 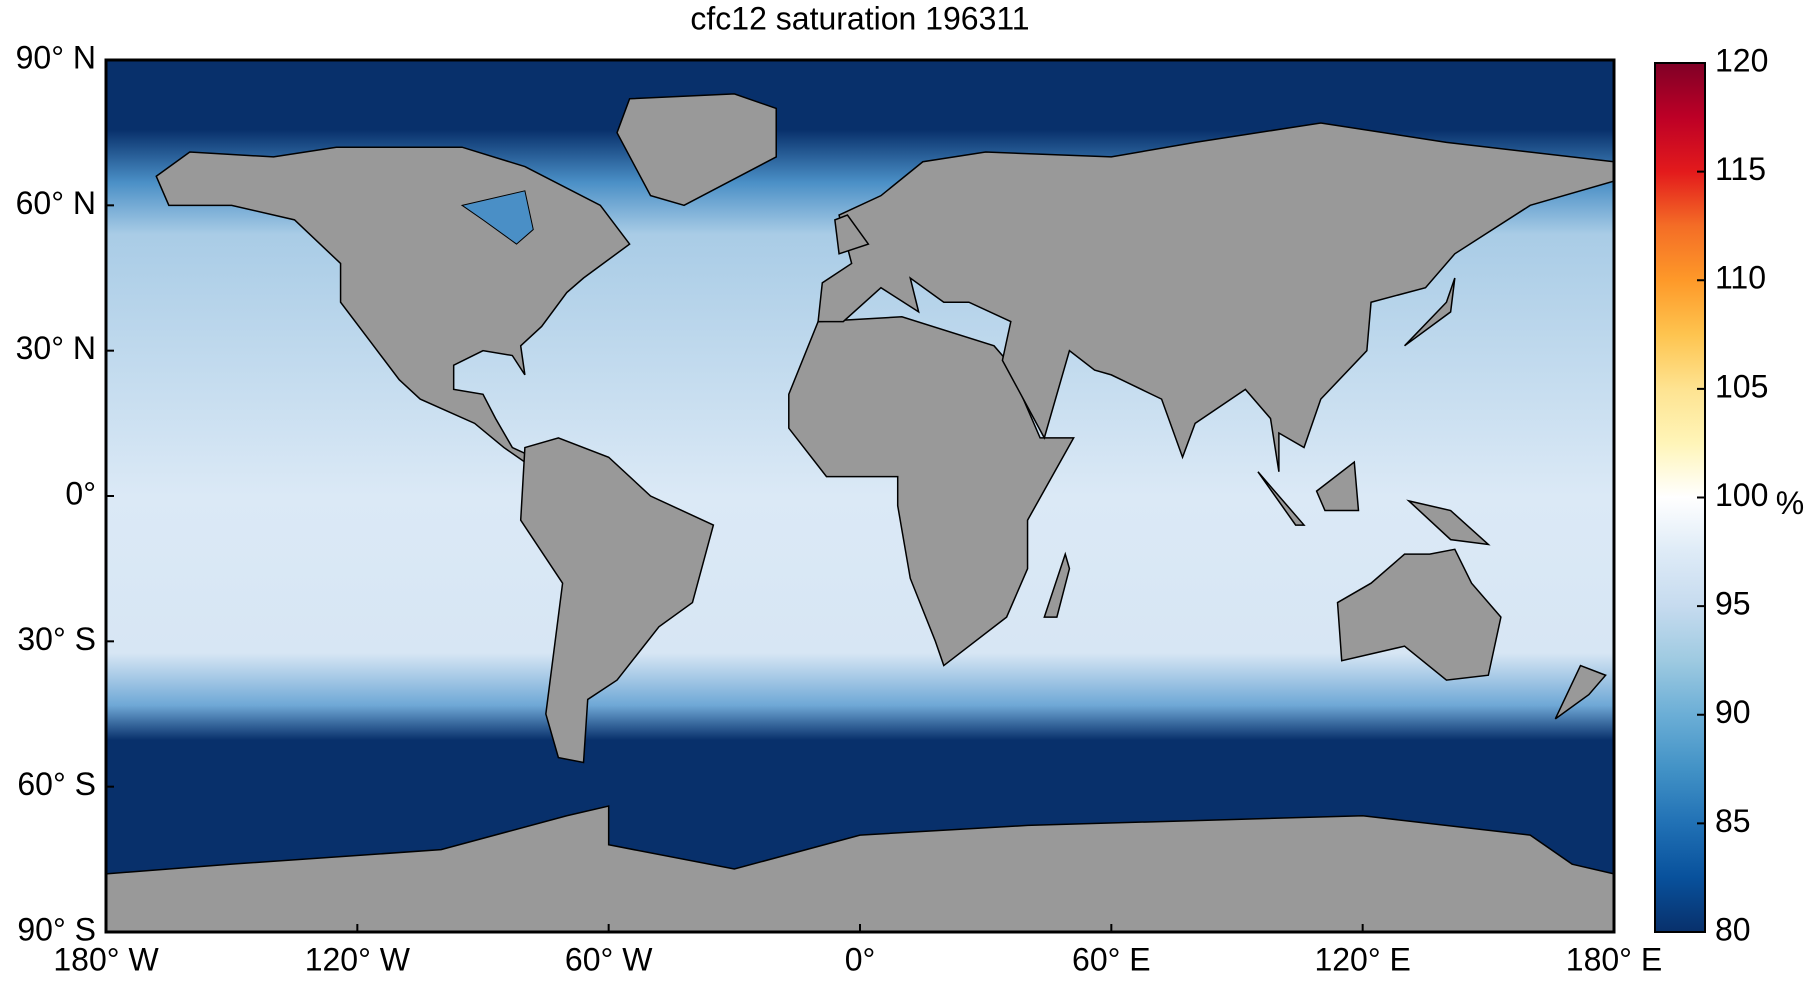 I want to click on colorbar-tick-label: 85, so click(x=1733, y=821).